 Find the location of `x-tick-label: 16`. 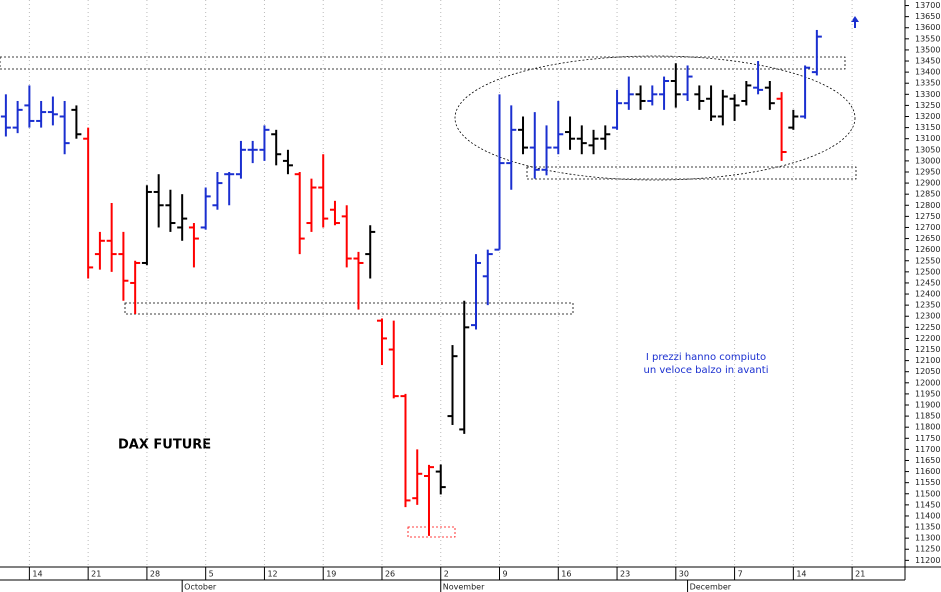

x-tick-label: 16 is located at coordinates (566, 574).